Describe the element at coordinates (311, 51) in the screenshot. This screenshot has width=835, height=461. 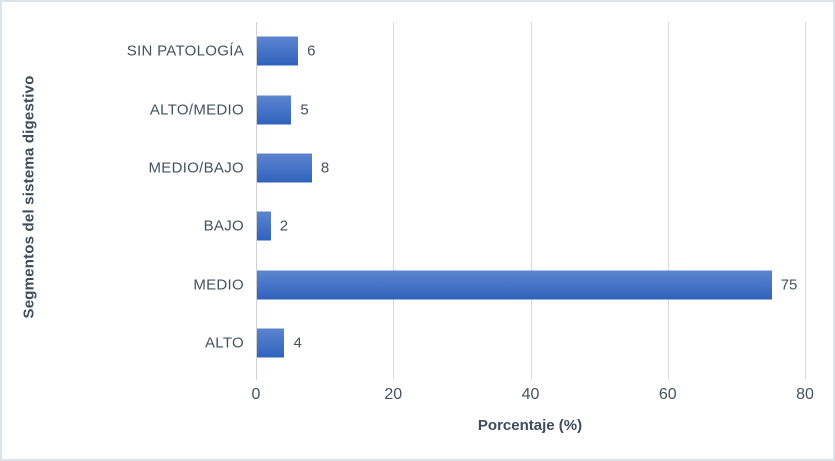
I see `value-label: 6` at that location.